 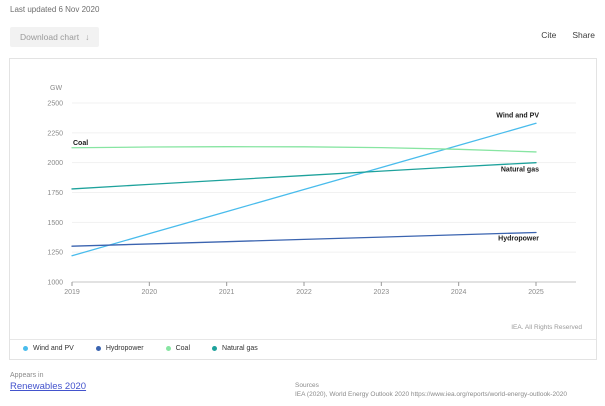 I want to click on appears-in-label: Appears in, so click(x=27, y=375).